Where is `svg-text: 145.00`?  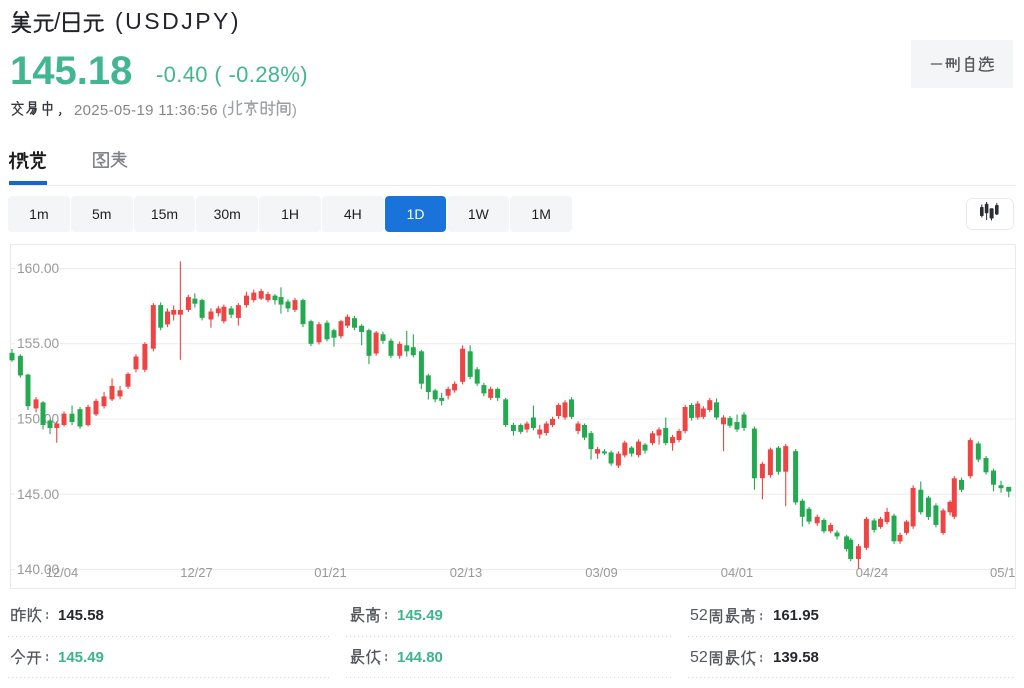 svg-text: 145.00 is located at coordinates (38, 494).